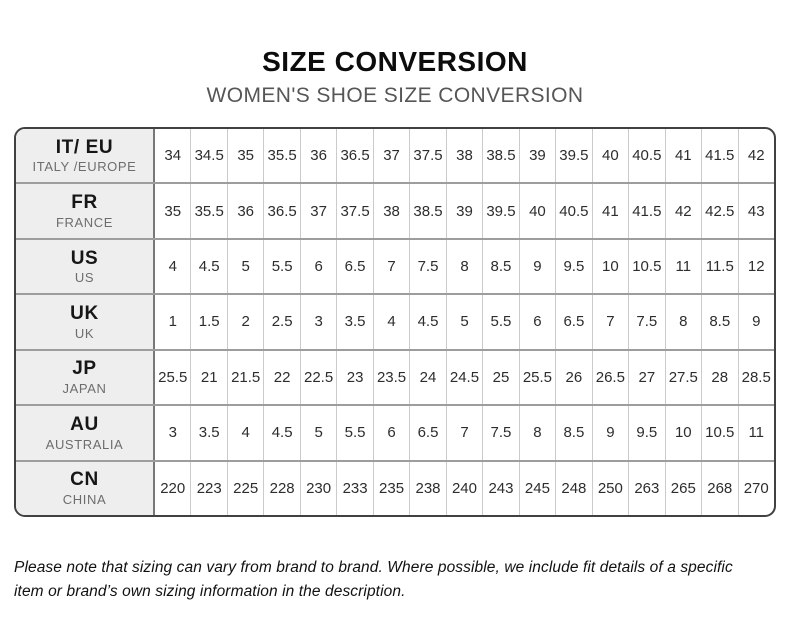 This screenshot has width=790, height=631. Describe the element at coordinates (463, 211) in the screenshot. I see `size-value-cell: 39` at that location.